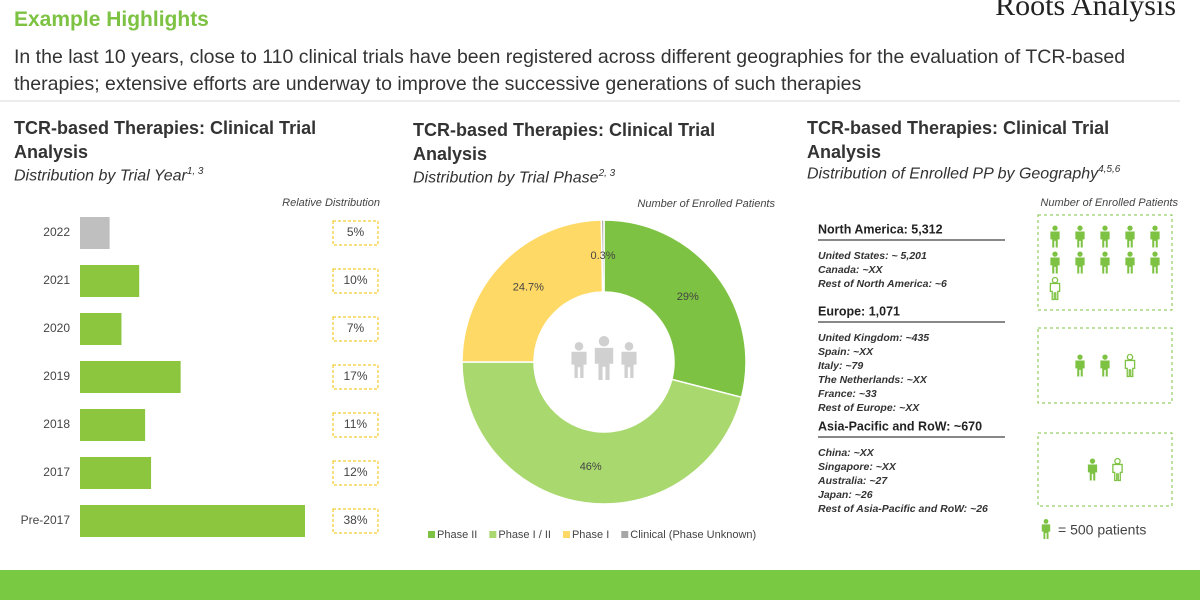 The width and height of the screenshot is (1200, 600). I want to click on subtitle-refs: 4,5,6, so click(1109, 169).